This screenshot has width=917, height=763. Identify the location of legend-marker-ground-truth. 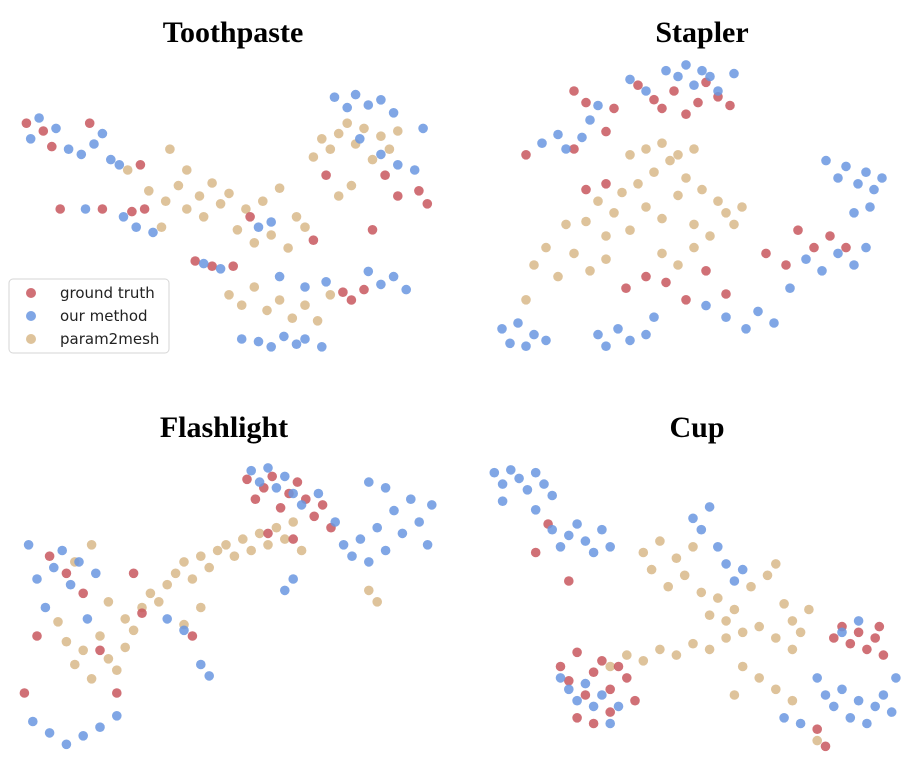
(31, 293).